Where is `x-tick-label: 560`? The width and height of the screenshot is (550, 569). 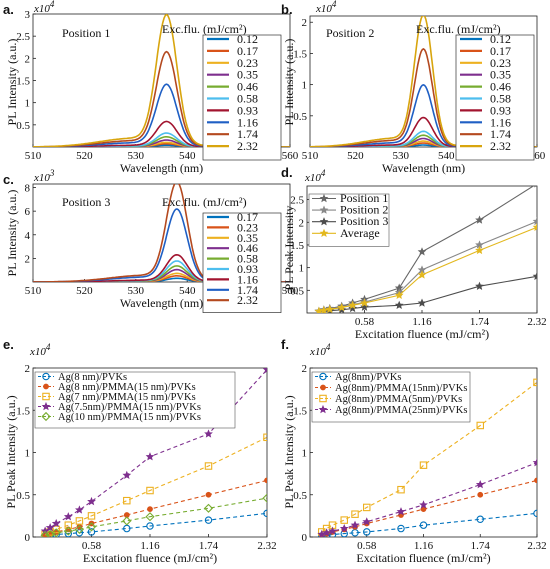 x-tick-label: 560 is located at coordinates (290, 156).